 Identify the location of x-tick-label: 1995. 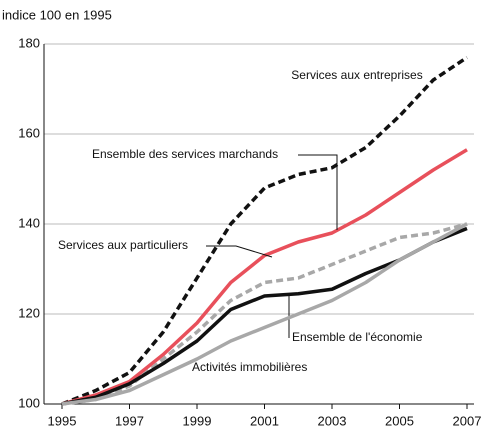
(62, 420).